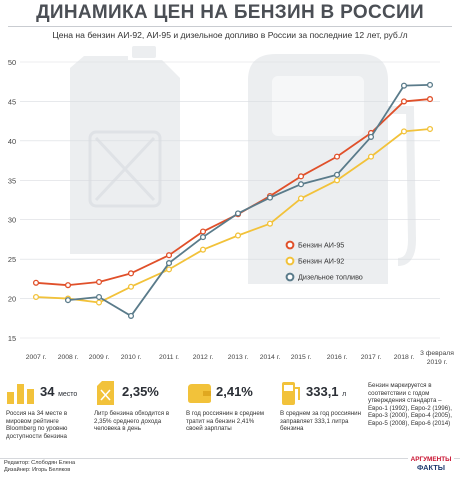 This screenshot has width=460, height=478. I want to click on editor-credit: Редактор: Слободян Елена, so click(40, 463).